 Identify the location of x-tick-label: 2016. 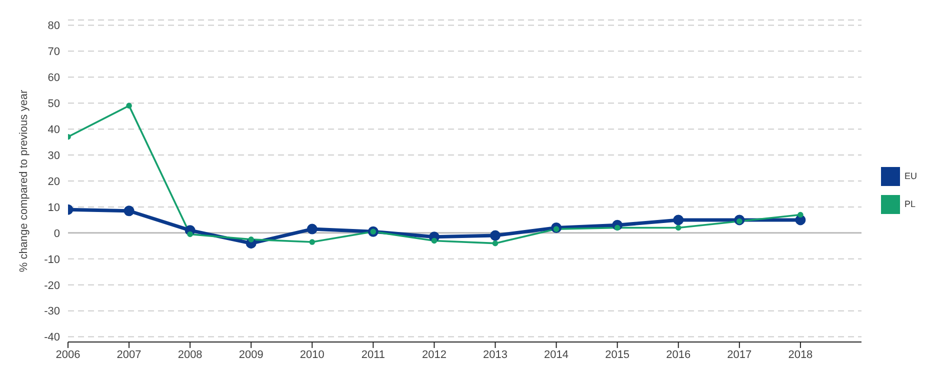
(678, 354).